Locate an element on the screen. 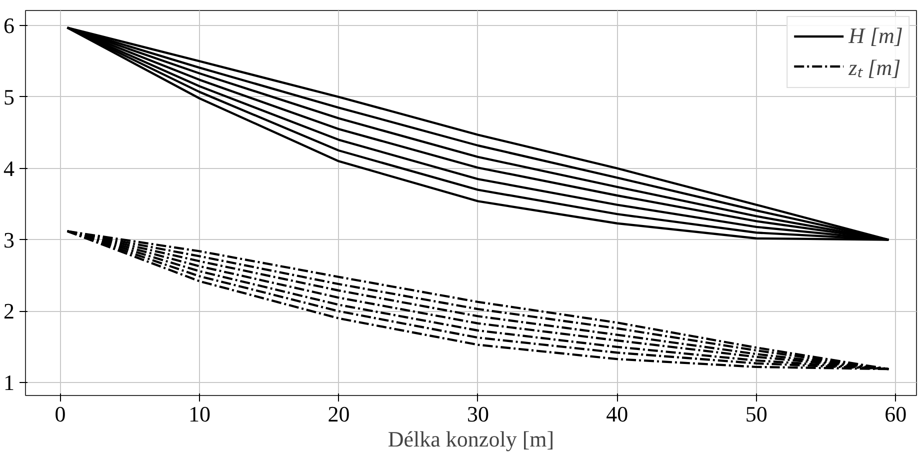 The image size is (920, 454). y-tick-label: 6 is located at coordinates (9, 25).